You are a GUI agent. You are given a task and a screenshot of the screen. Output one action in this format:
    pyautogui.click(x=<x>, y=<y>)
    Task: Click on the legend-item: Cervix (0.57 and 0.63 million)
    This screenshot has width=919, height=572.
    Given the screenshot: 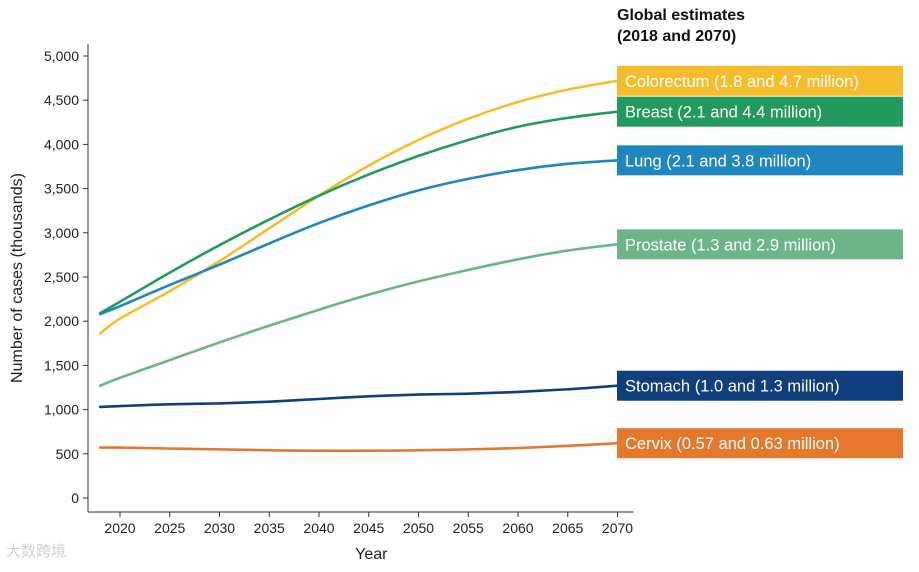 What is the action you would take?
    pyautogui.click(x=760, y=443)
    